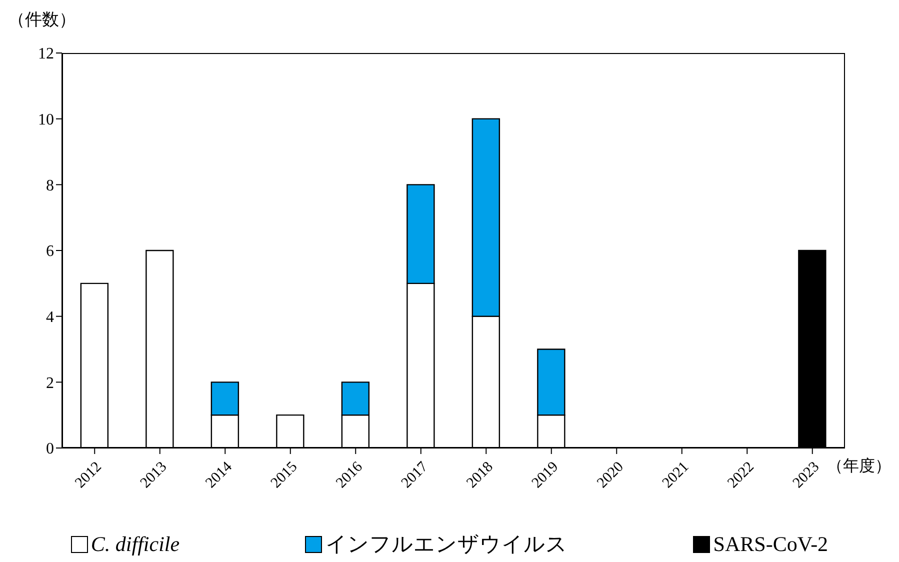 The height and width of the screenshot is (562, 899). Describe the element at coordinates (46, 54) in the screenshot. I see `y-tick-label: 12` at that location.